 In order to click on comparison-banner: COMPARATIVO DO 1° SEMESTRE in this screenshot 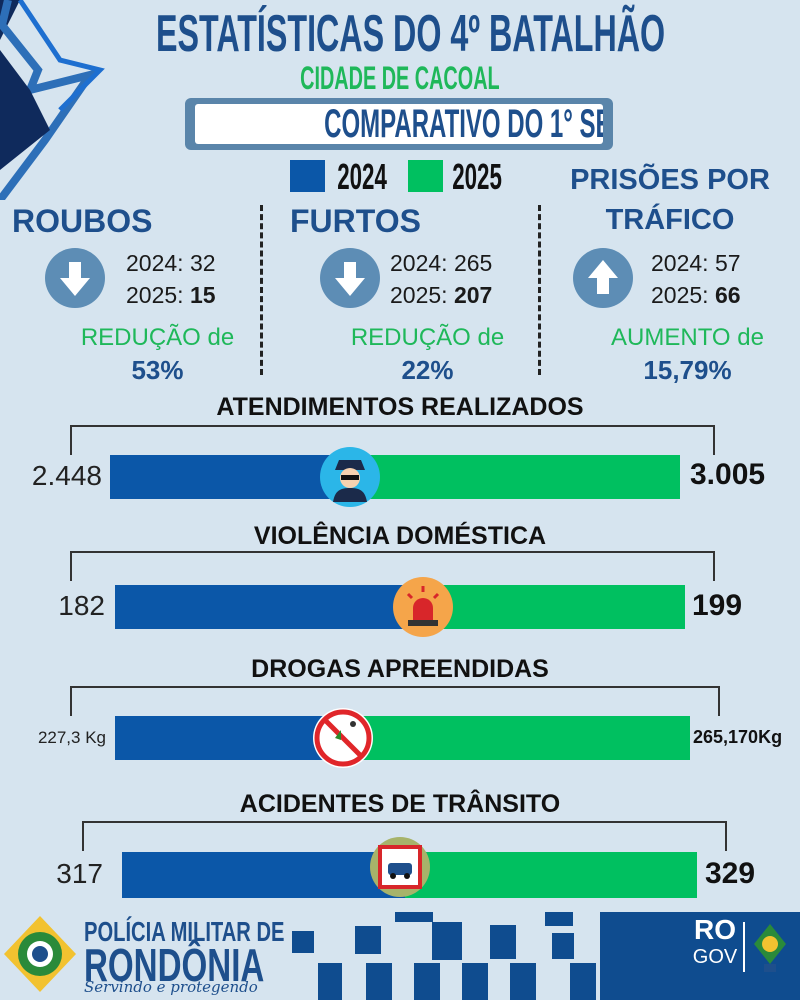, I will do `click(399, 124)`.